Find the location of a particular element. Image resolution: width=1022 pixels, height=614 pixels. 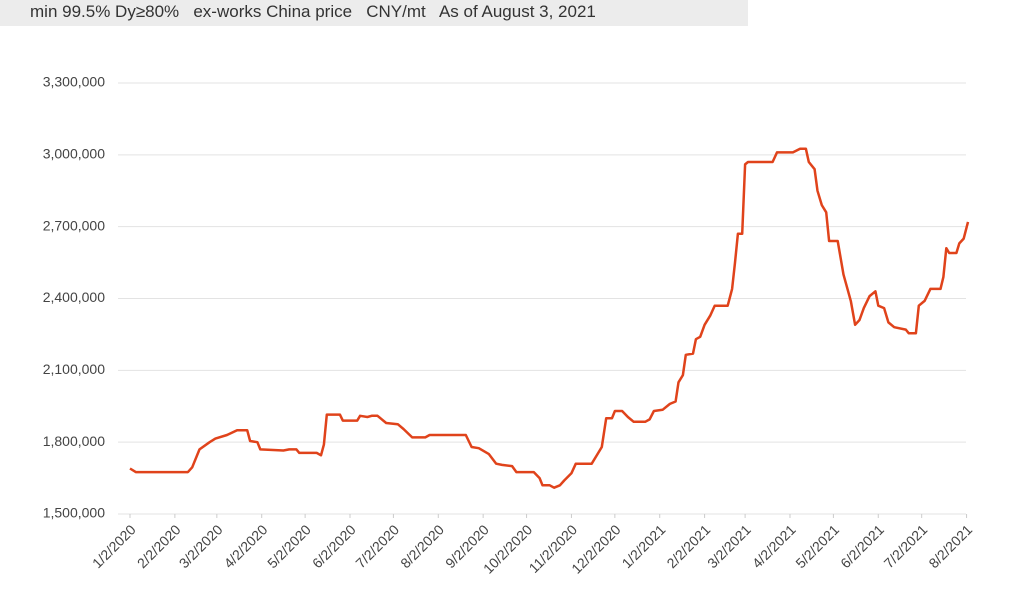

x-tick-label: 8/2/2020 is located at coordinates (422, 546).